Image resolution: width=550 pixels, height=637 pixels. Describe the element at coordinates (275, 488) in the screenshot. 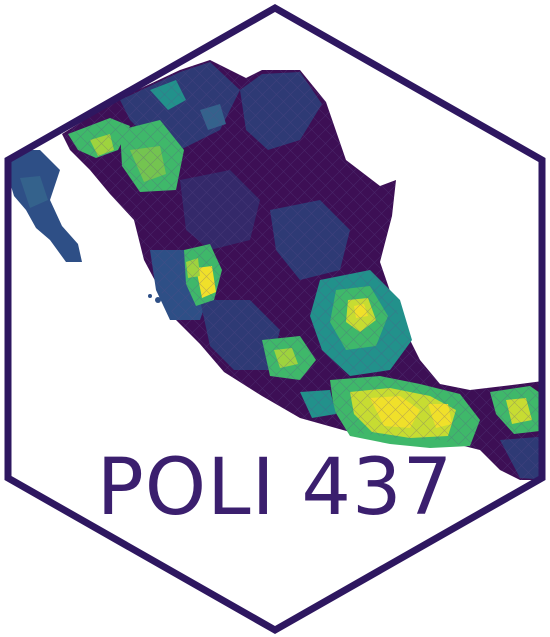

I see `course-title: POLI 437` at that location.